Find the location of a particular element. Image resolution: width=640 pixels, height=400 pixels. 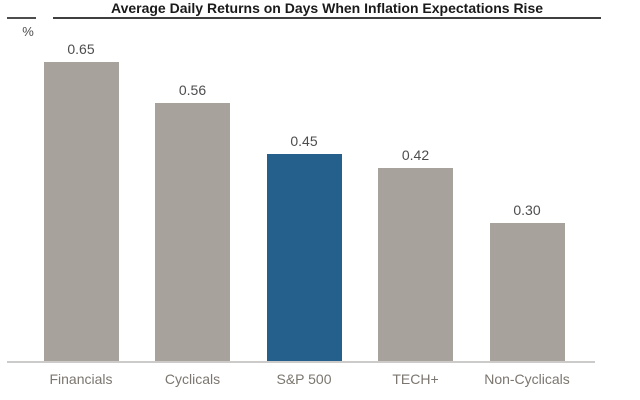

category-label-s-p-500: S&P 500 is located at coordinates (304, 379).